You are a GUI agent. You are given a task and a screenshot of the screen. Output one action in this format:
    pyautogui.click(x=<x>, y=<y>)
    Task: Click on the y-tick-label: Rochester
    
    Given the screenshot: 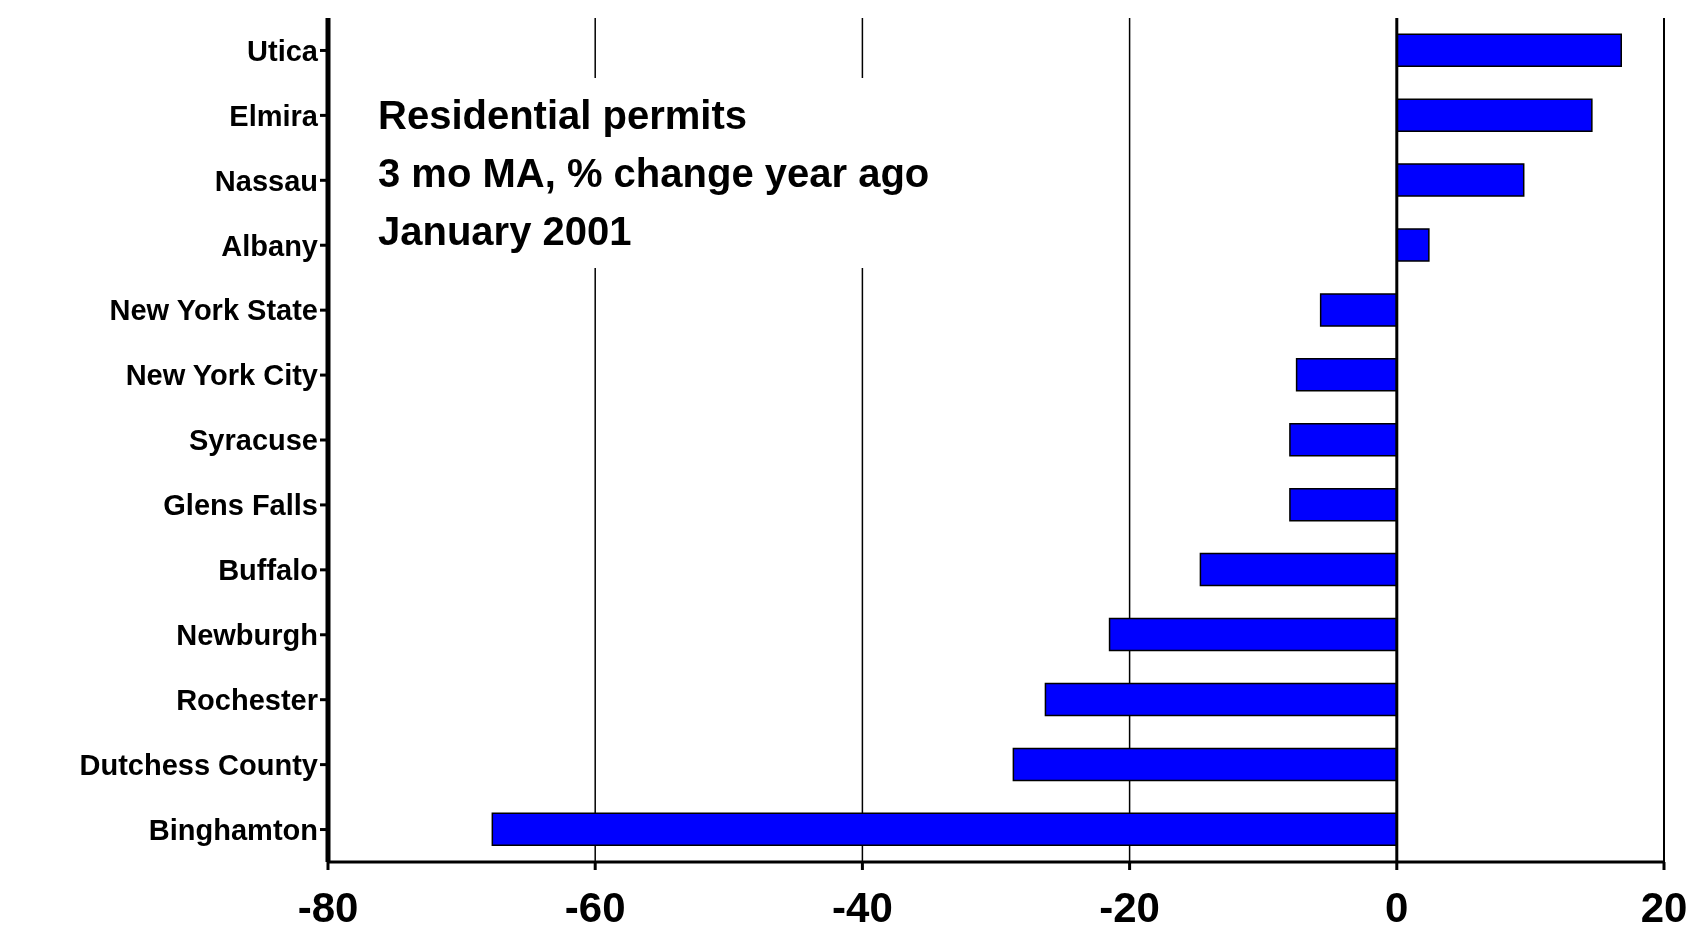 What is the action you would take?
    pyautogui.click(x=247, y=699)
    